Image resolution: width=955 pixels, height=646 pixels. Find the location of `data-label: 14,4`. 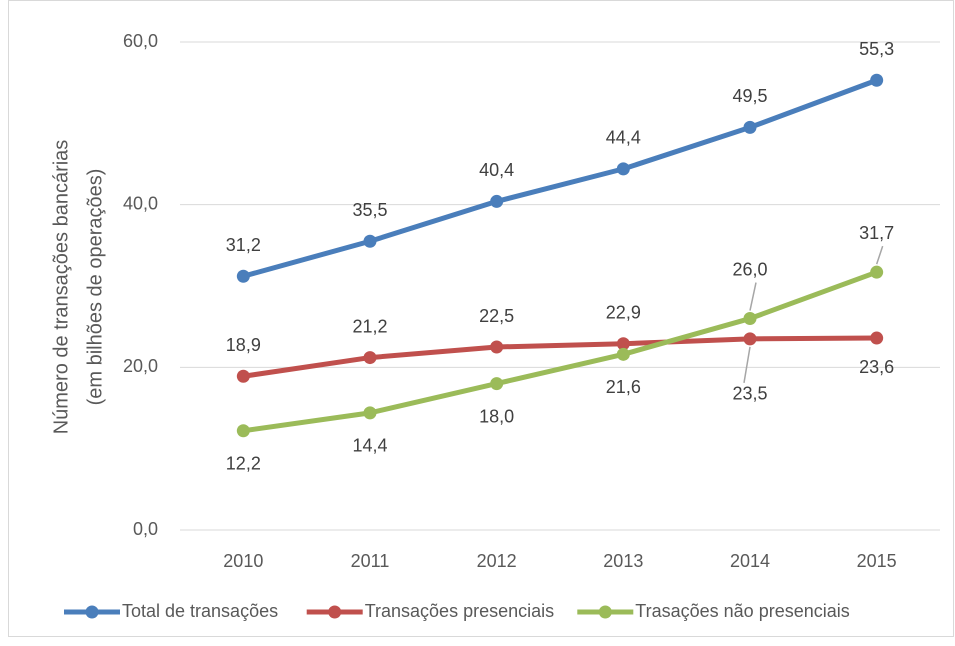

data-label: 14,4 is located at coordinates (369, 446).